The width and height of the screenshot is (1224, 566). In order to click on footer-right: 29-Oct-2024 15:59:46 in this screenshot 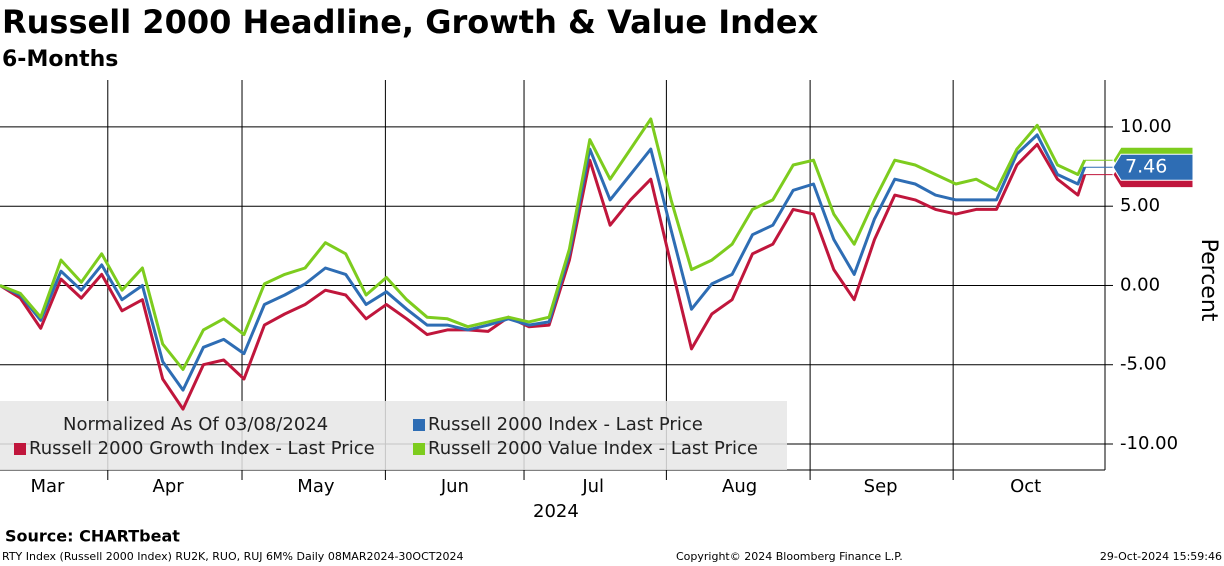, I will do `click(1161, 556)`.